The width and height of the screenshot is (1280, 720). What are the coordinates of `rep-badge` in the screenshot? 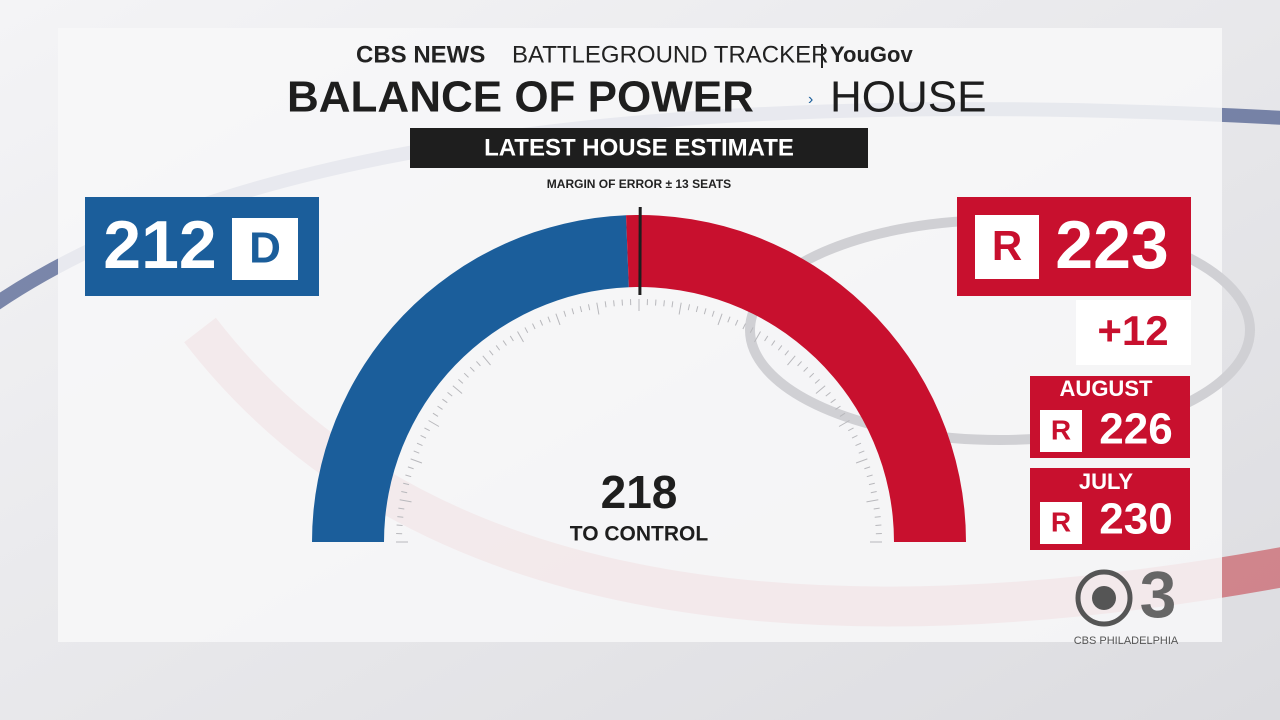 It's located at (1007, 247).